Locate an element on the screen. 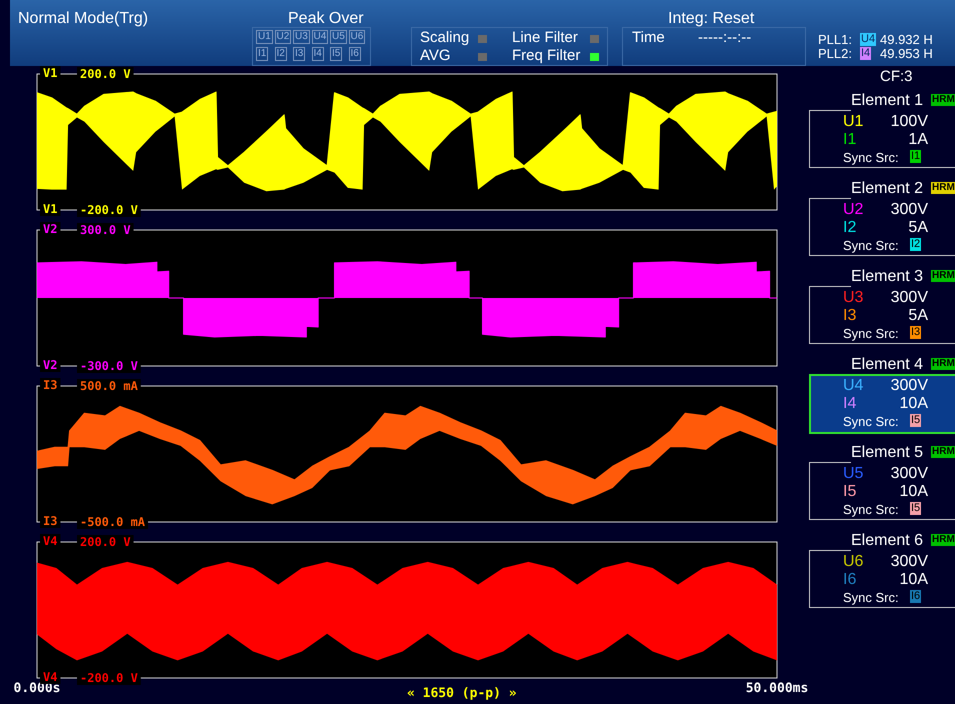 The width and height of the screenshot is (955, 704). y-axis-title: V2 is located at coordinates (50, 229).